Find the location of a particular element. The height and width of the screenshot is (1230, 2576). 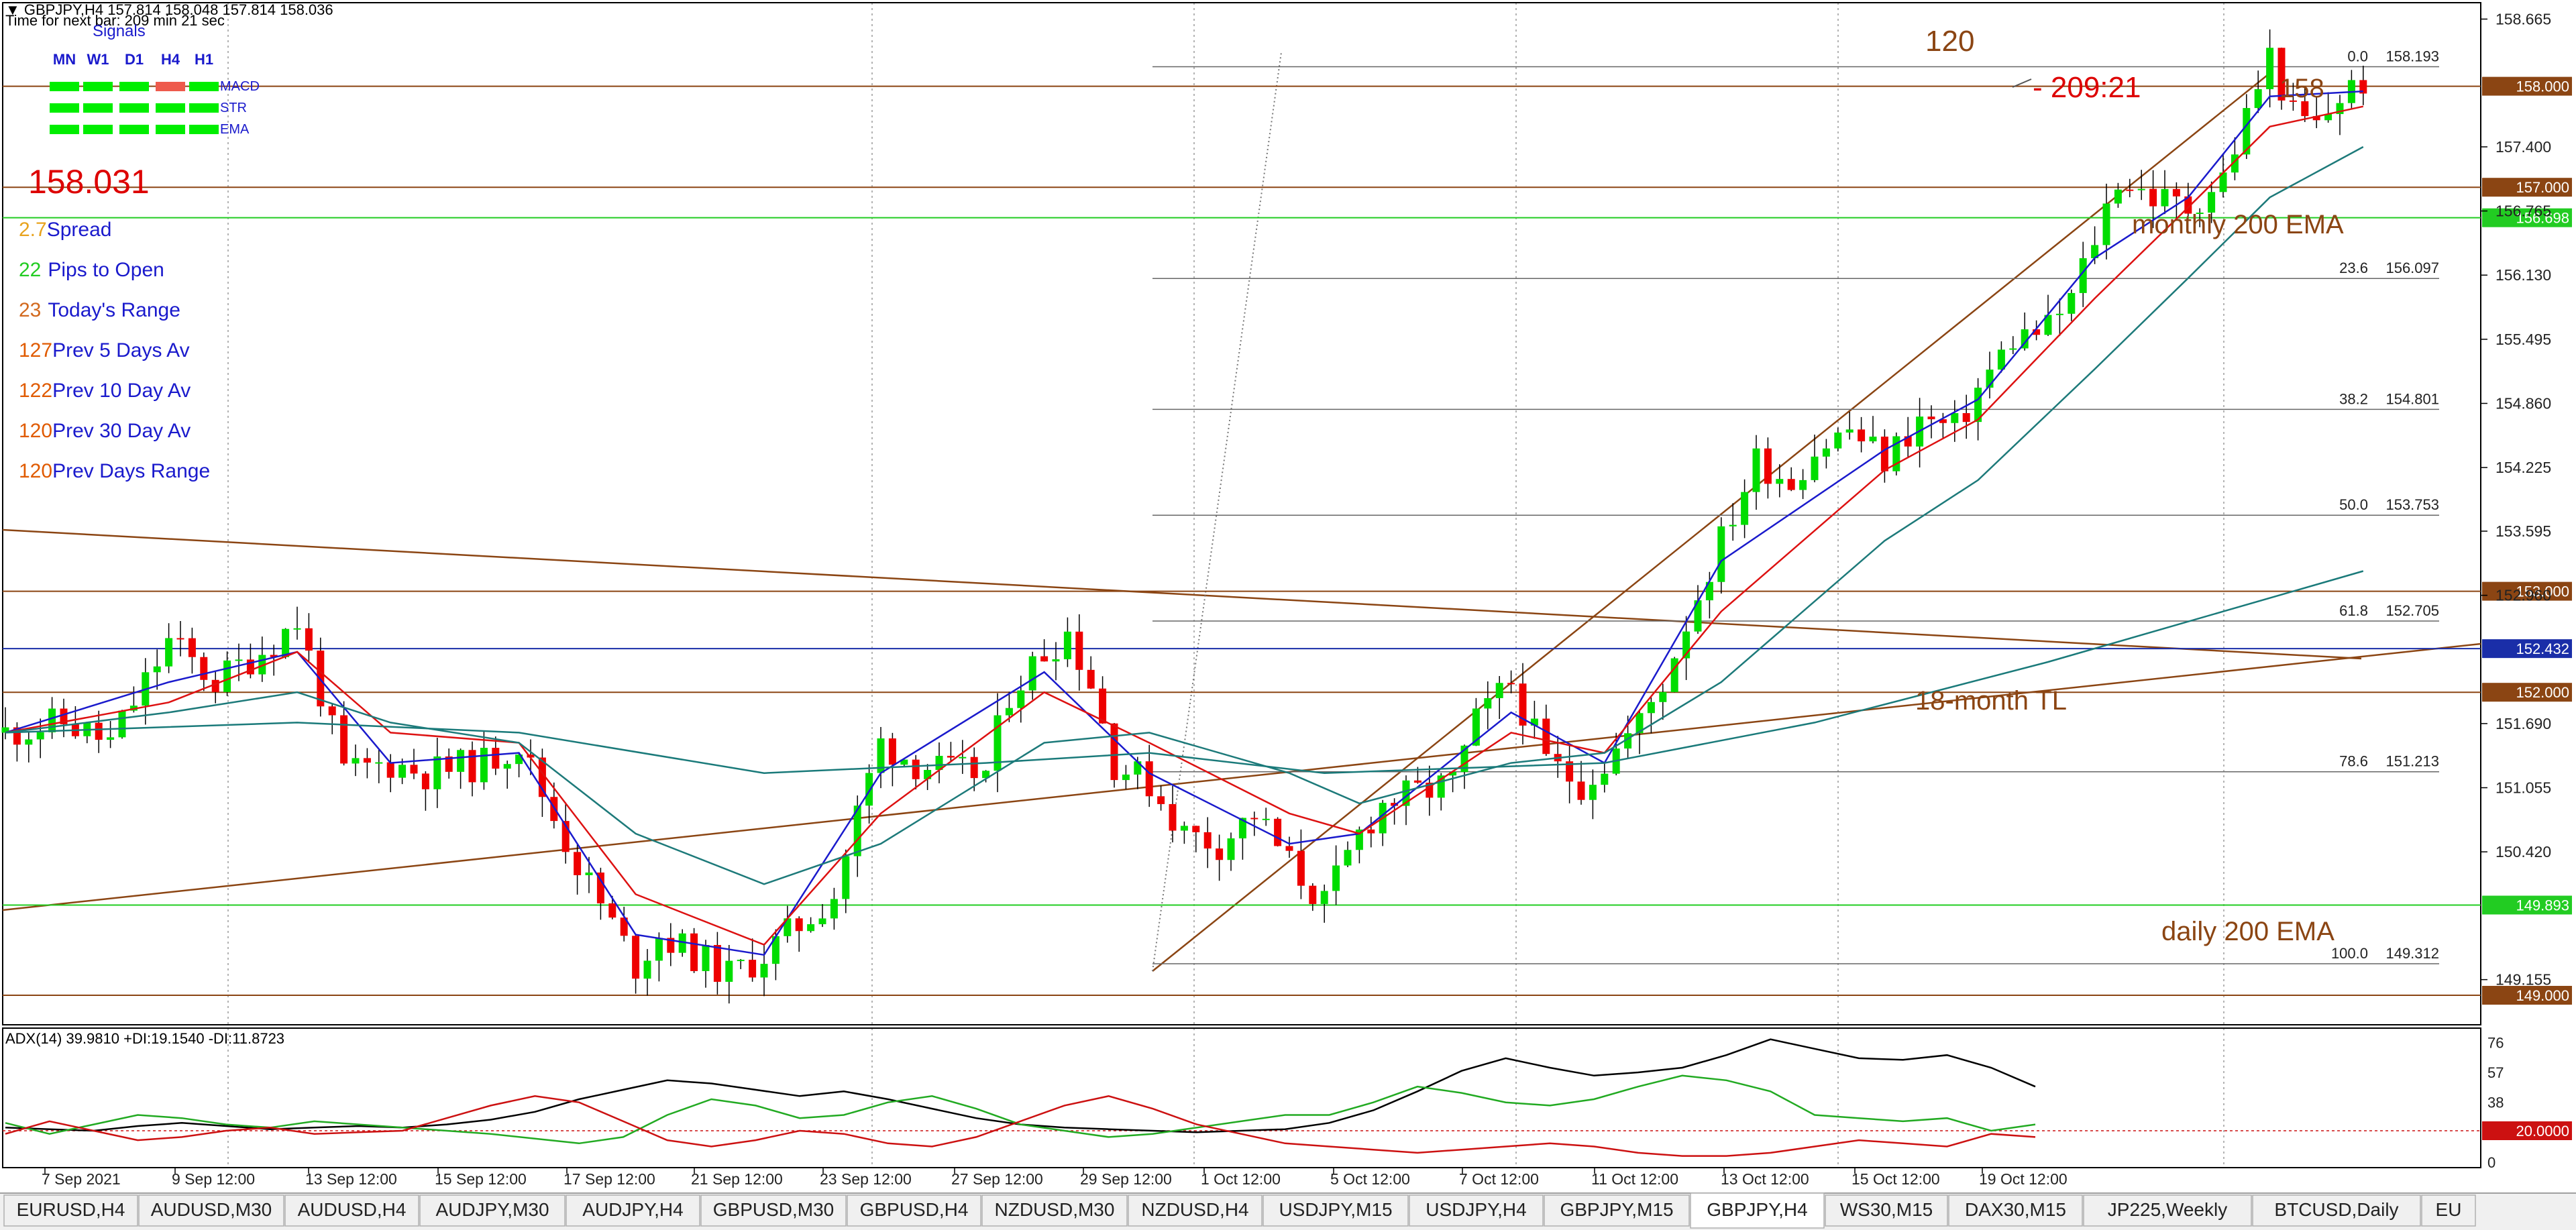

fib-price-label: 158.193 is located at coordinates (2412, 56).